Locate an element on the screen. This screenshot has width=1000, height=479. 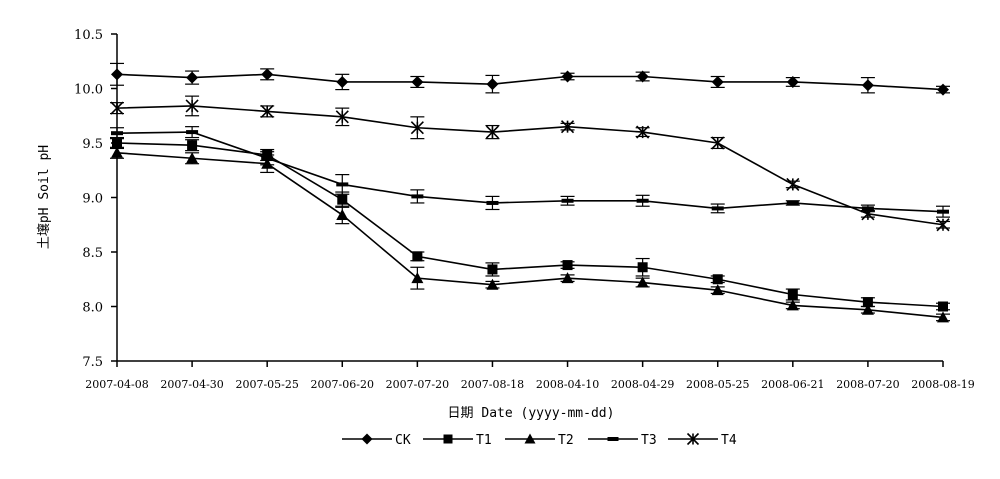
legend-item-t2: T2 is located at coordinates (539, 440).